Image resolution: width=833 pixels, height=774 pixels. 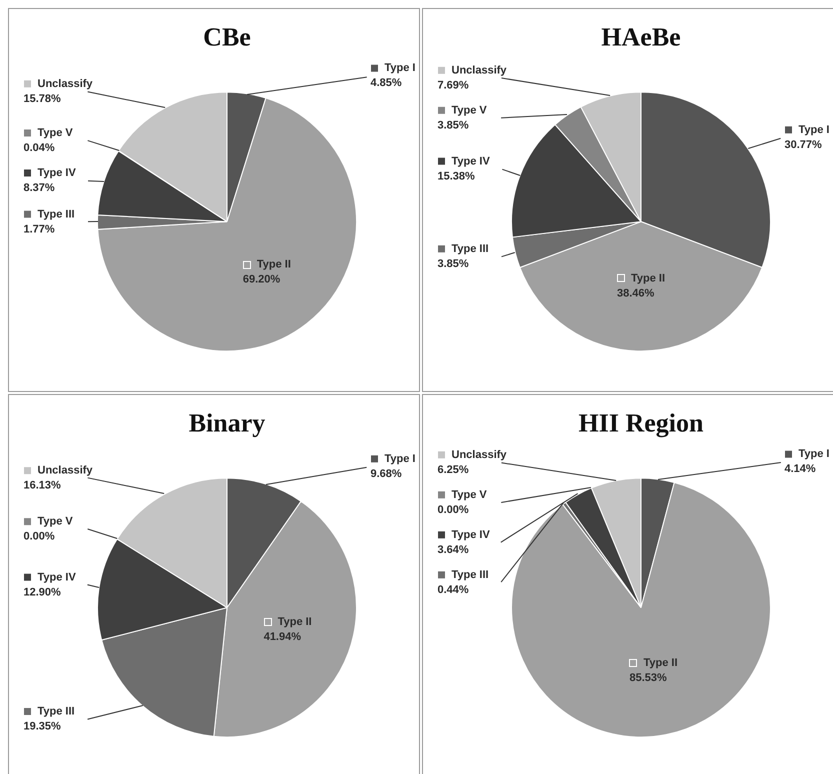 I want to click on data-label: 19.35%, so click(x=43, y=726).